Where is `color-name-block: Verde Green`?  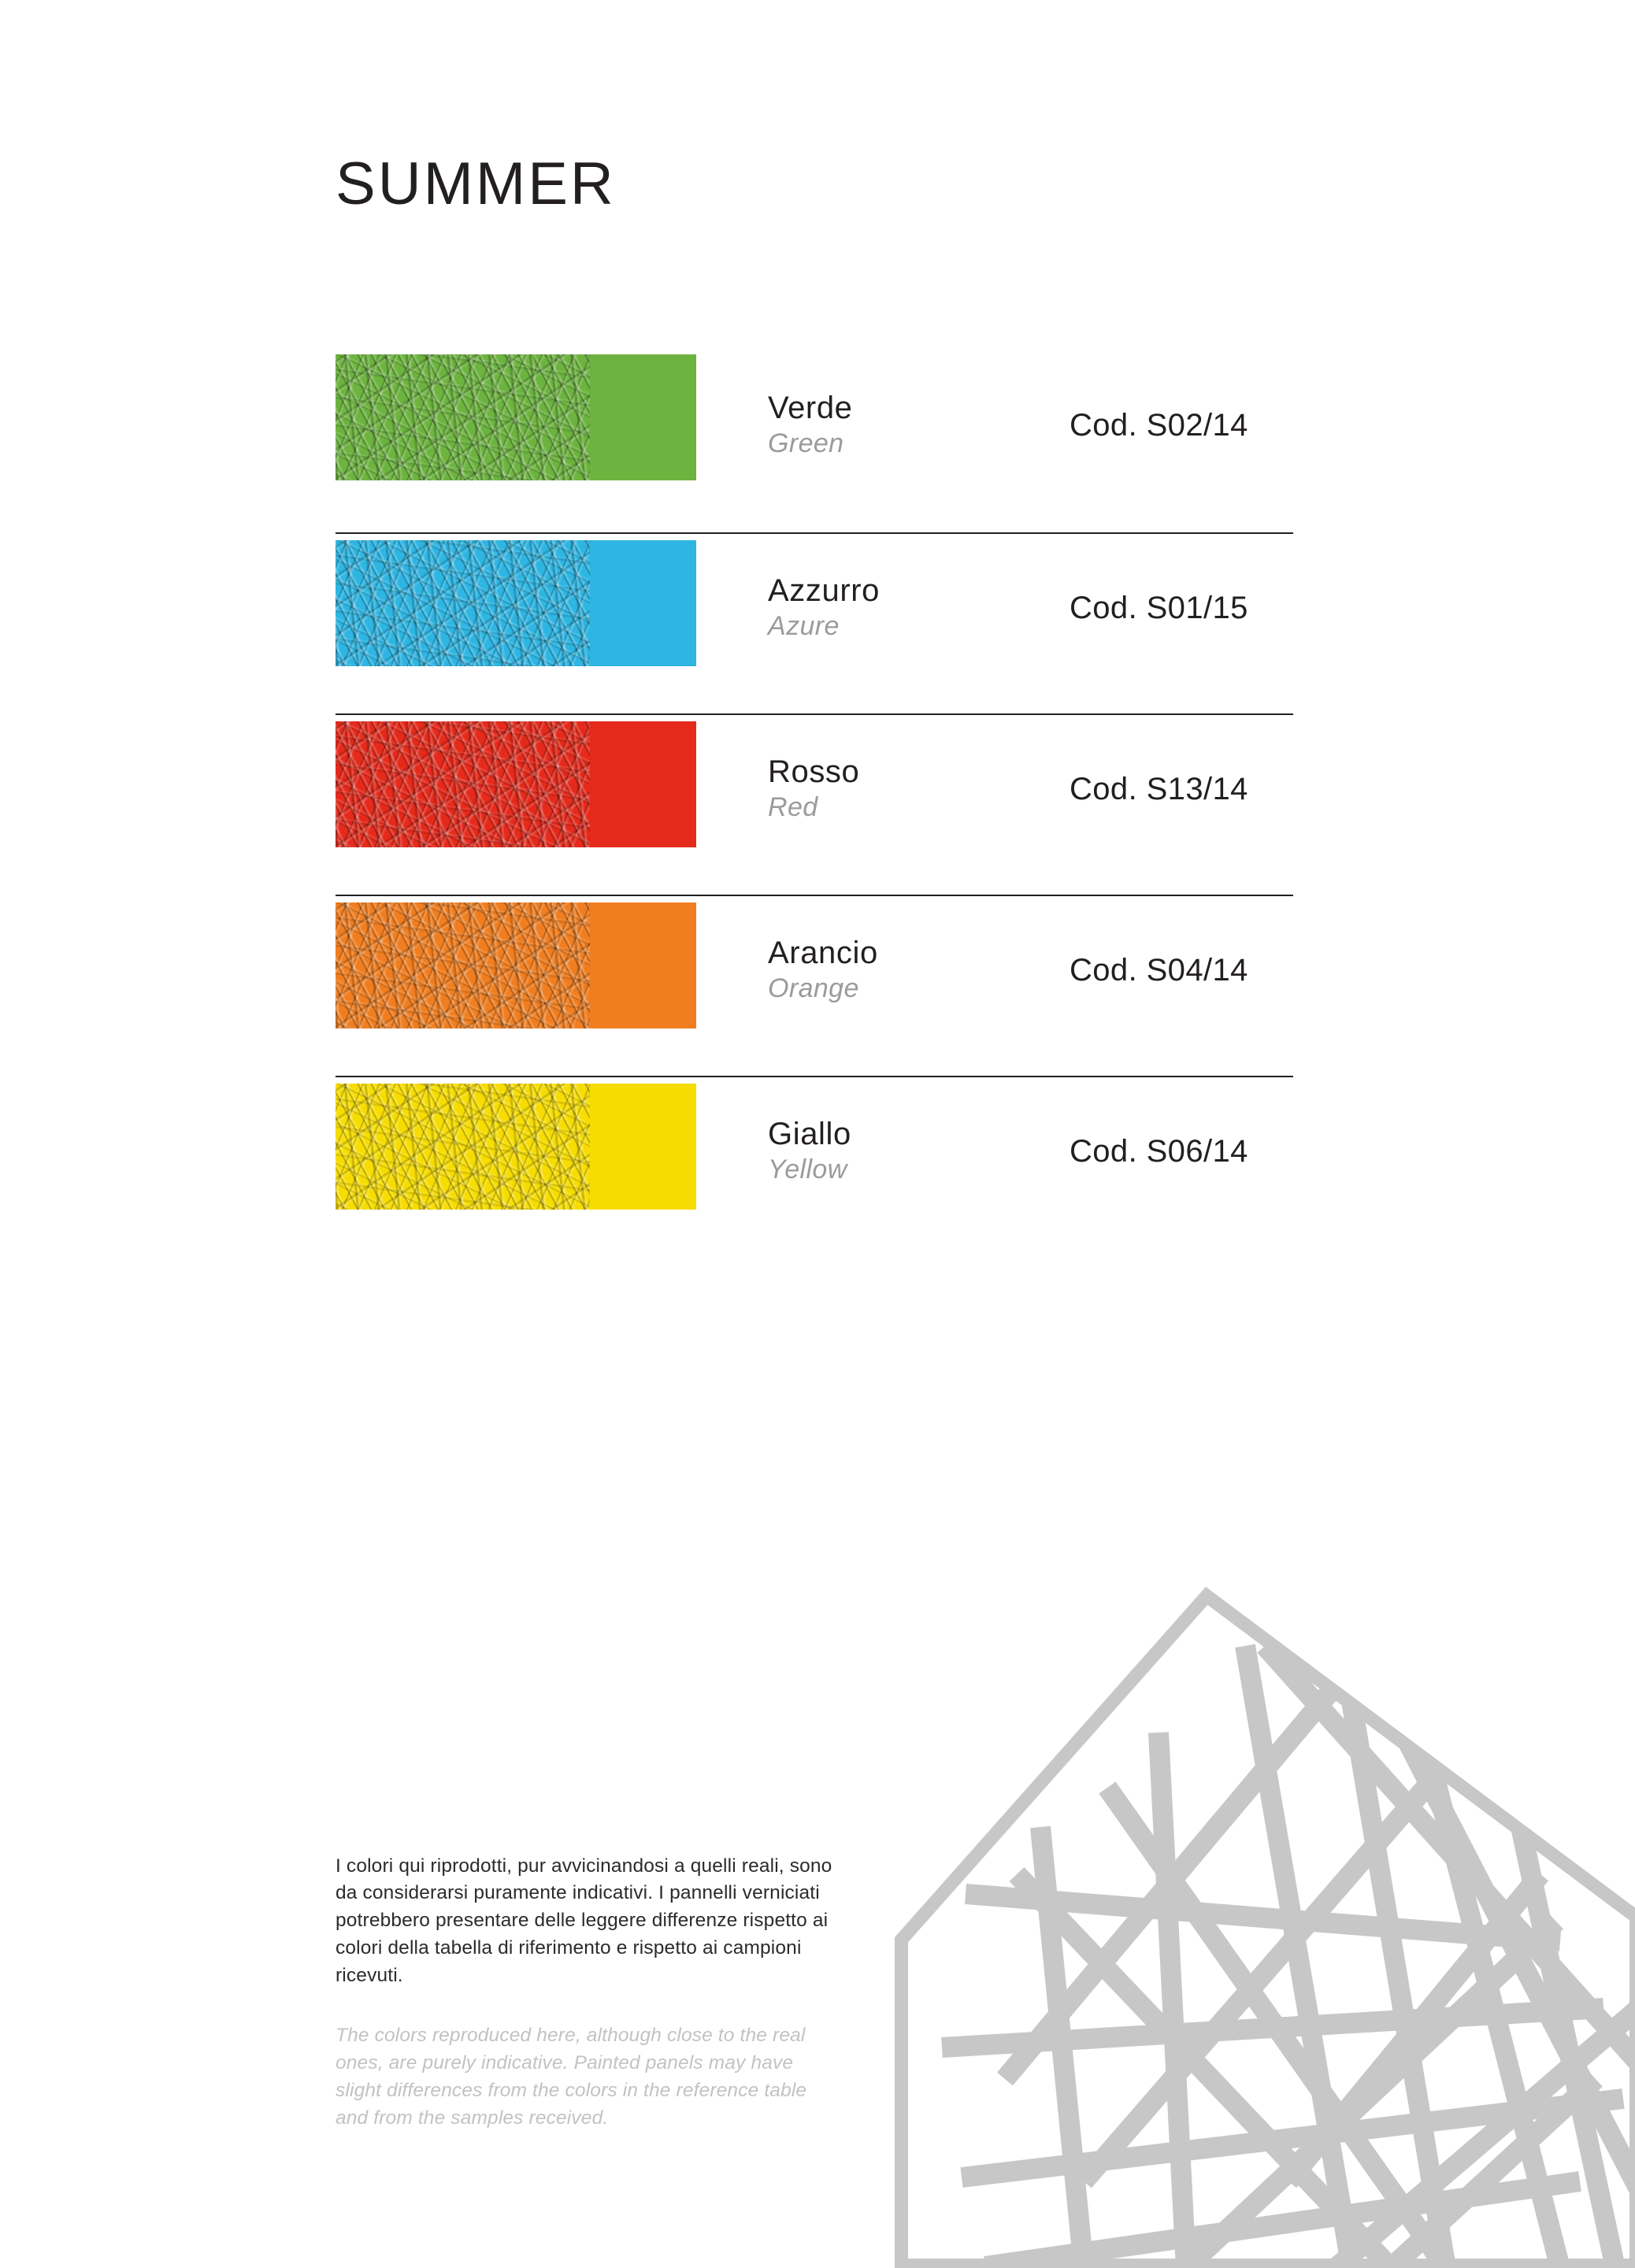
color-name-block: Verde Green is located at coordinates (898, 426).